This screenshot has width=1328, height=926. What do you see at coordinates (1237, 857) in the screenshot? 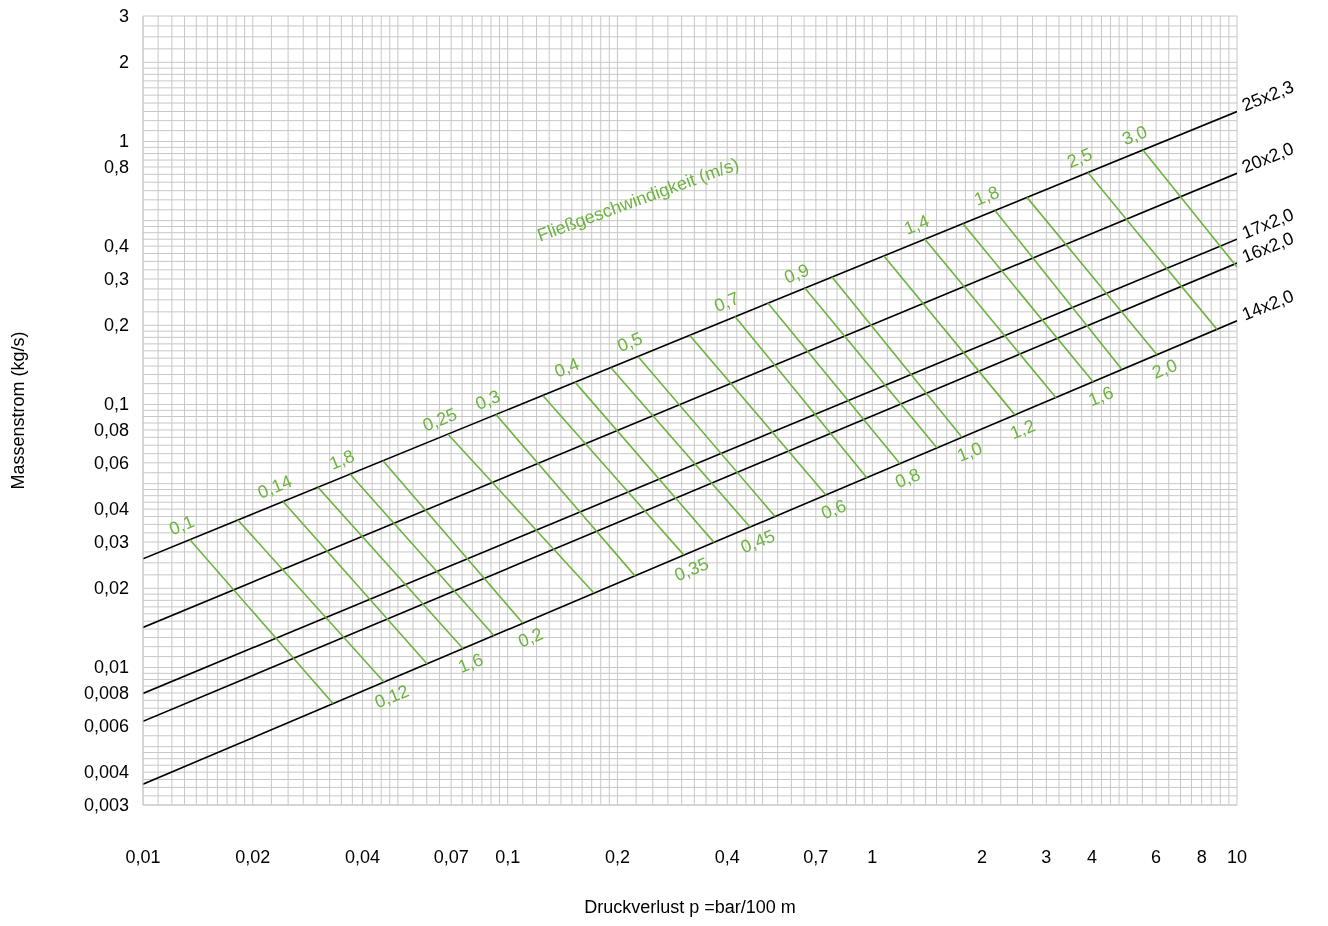
I see `x-tick-label: 10` at bounding box center [1237, 857].